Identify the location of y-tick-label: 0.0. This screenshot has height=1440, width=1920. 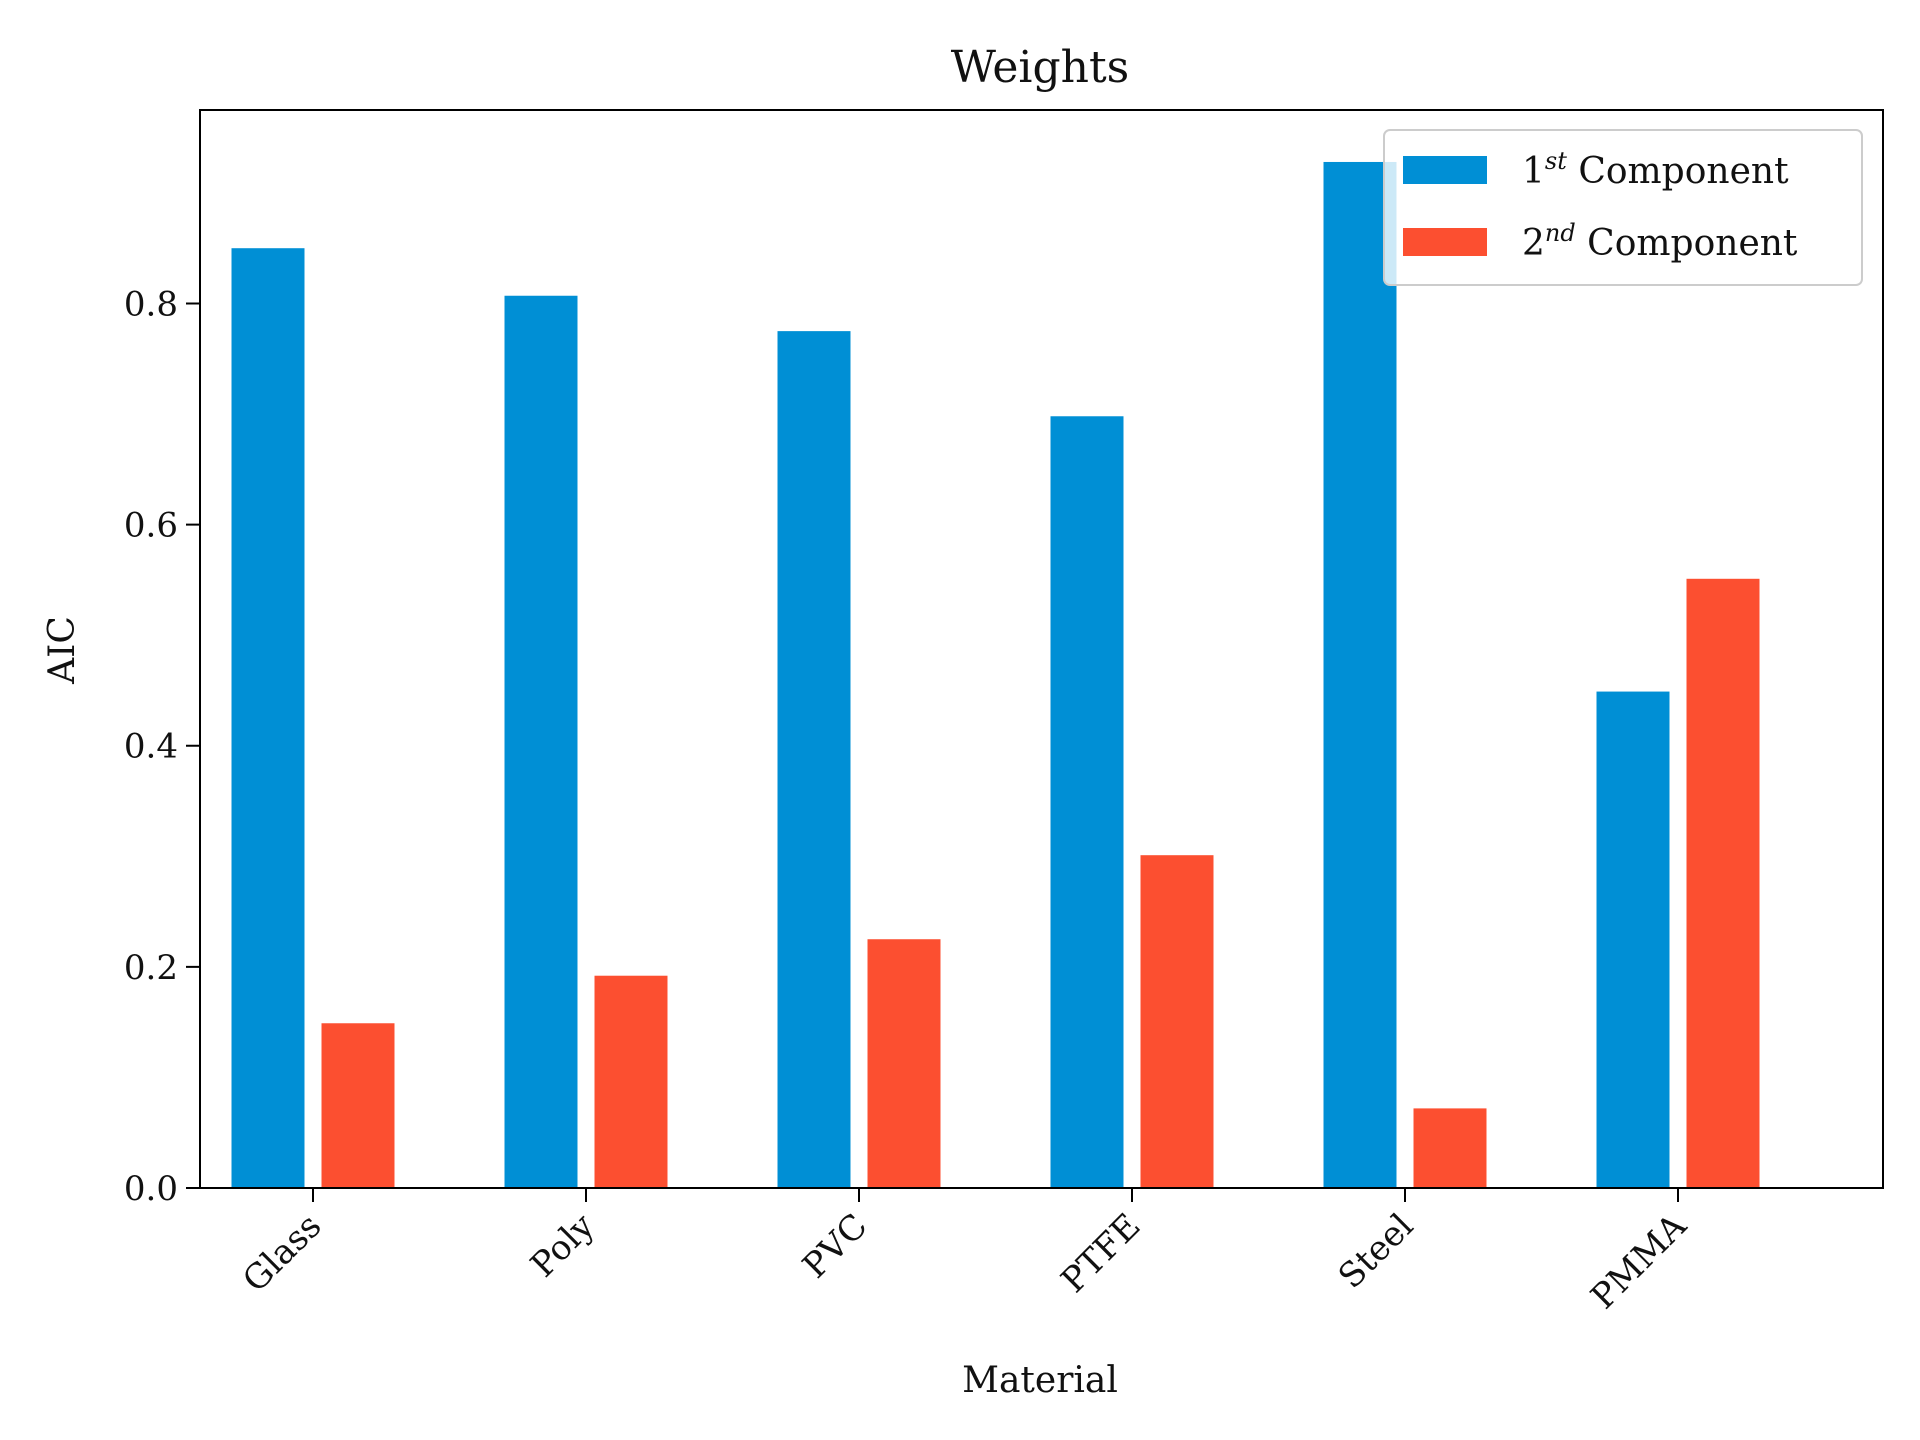
(151, 1189).